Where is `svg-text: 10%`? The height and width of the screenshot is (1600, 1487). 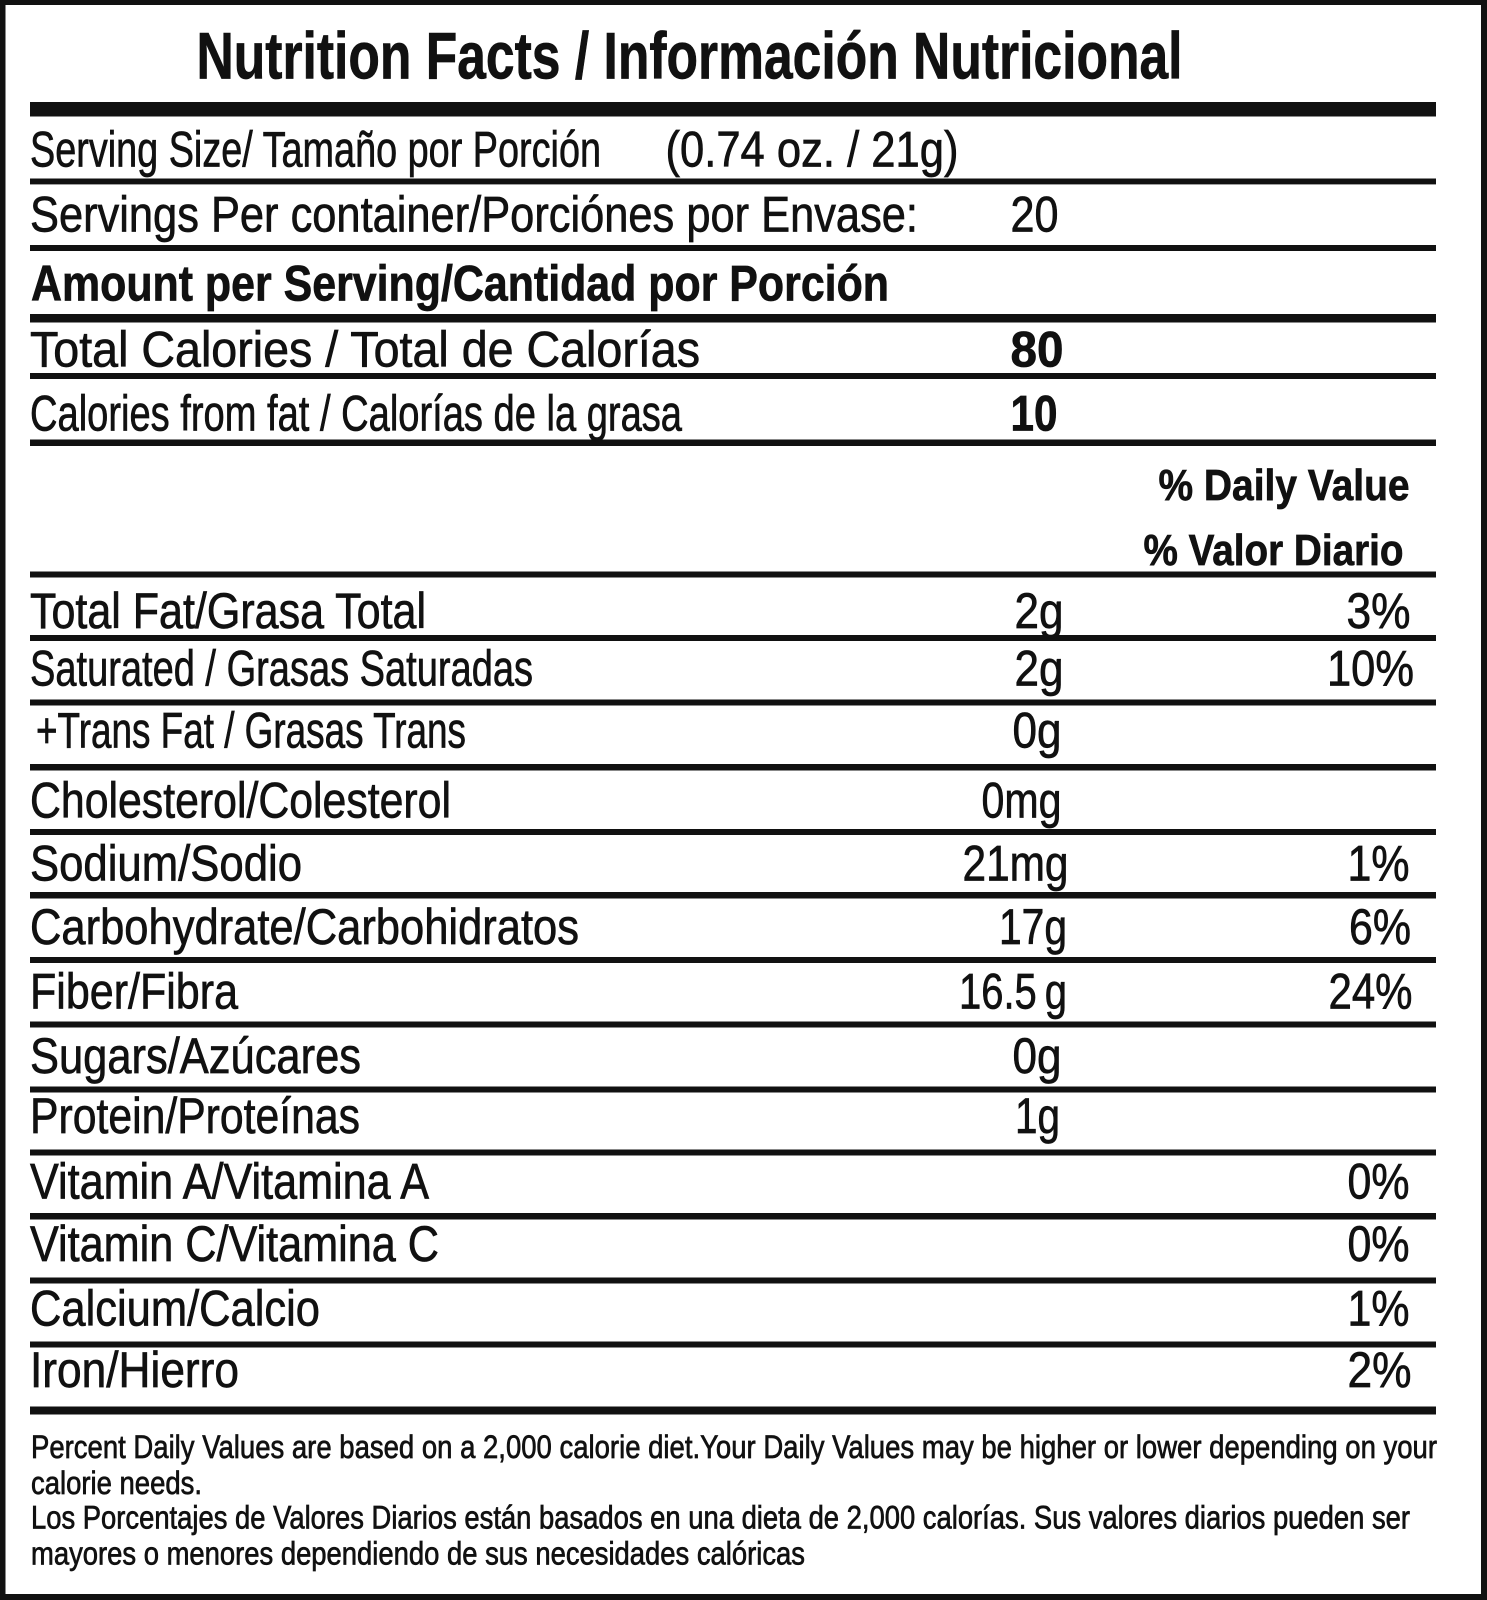
svg-text: 10% is located at coordinates (1370, 668).